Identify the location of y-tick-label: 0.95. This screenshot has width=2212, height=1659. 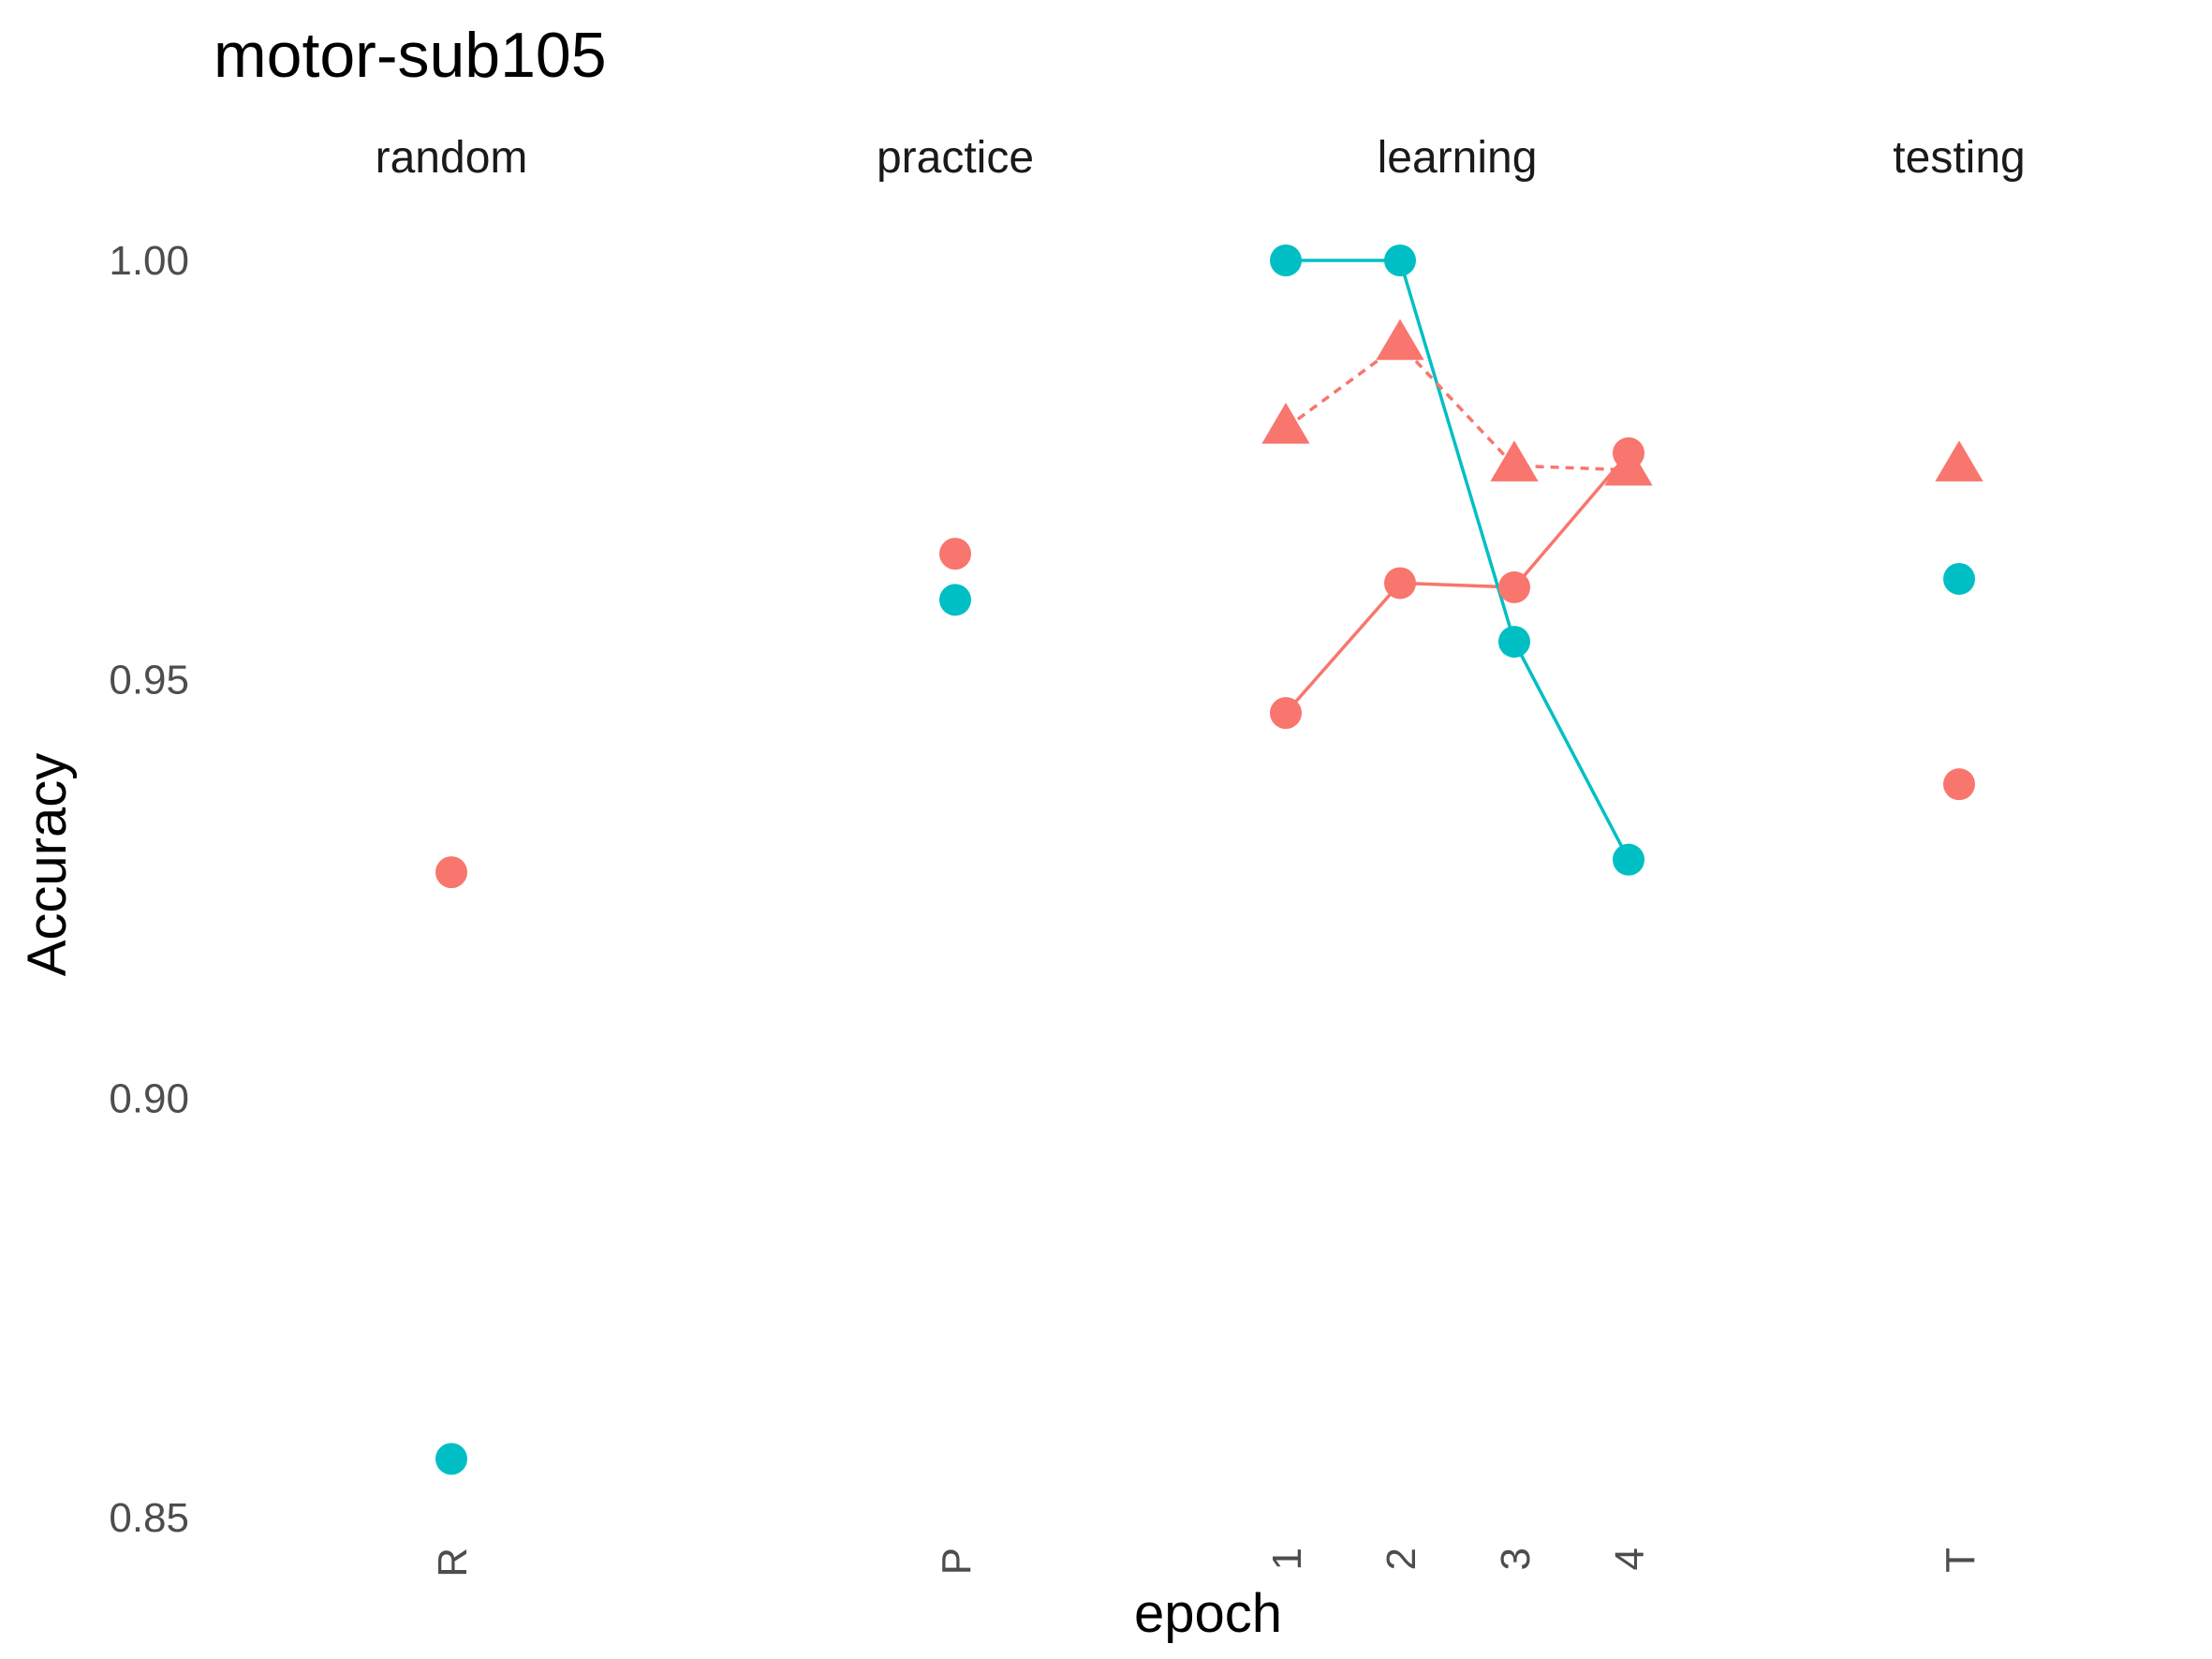
(149, 680).